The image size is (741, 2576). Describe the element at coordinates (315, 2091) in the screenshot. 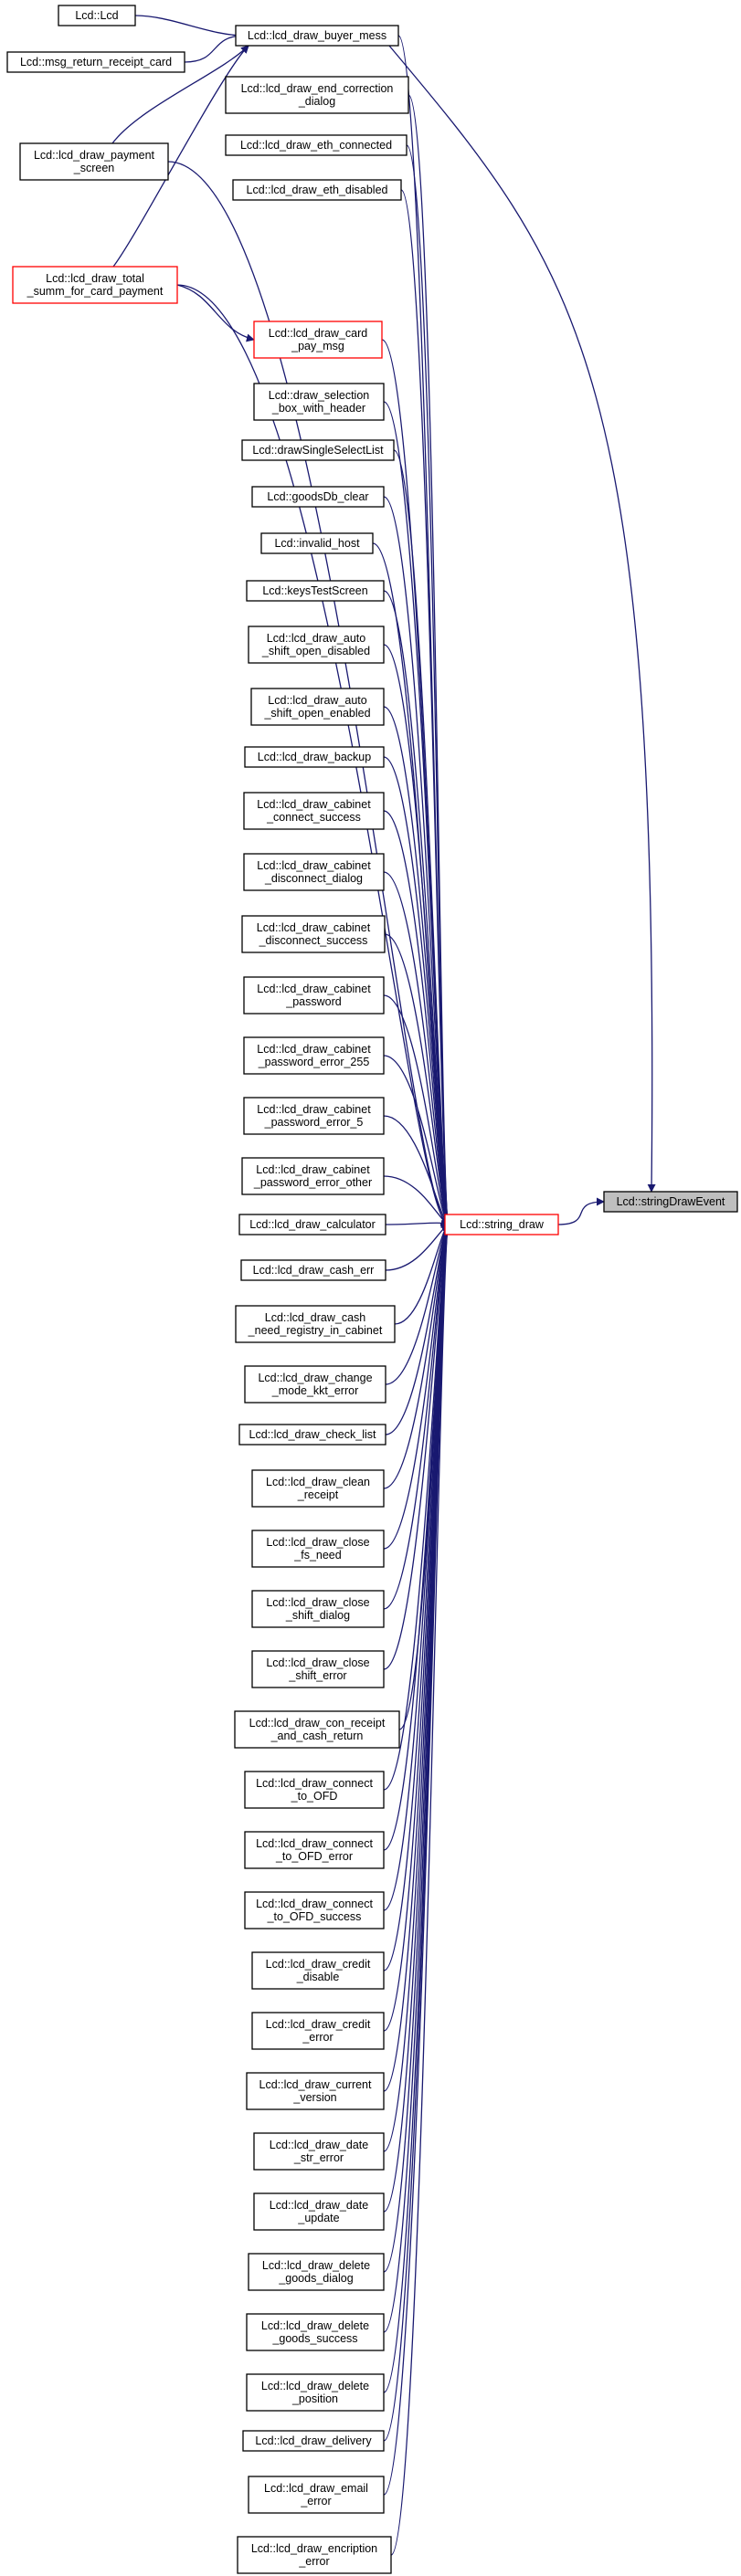

I see `node-lcd-lcd-draw-current-version: Lcd::lcd_draw_current_version` at that location.